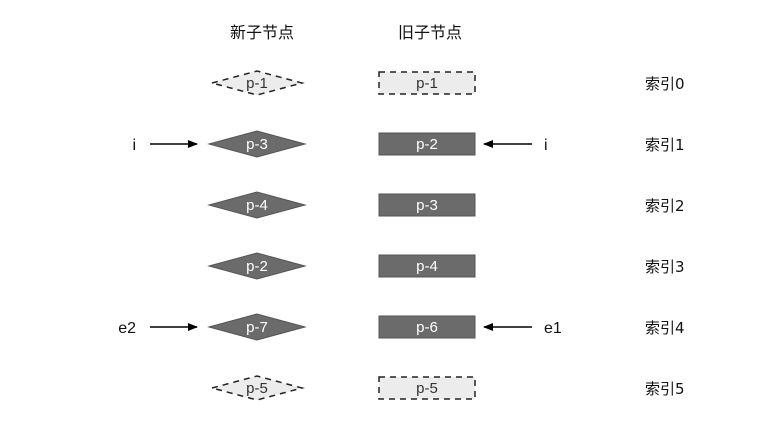  What do you see at coordinates (665, 328) in the screenshot?
I see `index-label: 索引4` at bounding box center [665, 328].